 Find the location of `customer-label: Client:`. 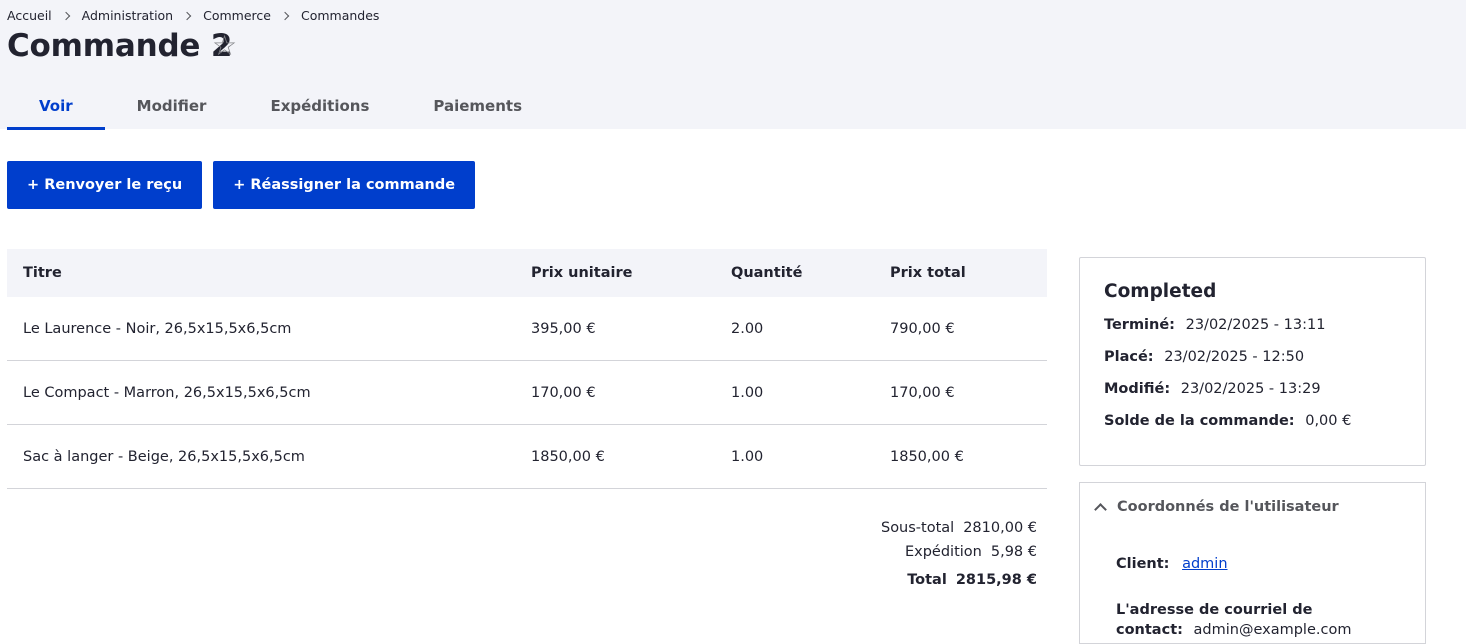

customer-label: Client: is located at coordinates (1143, 564).